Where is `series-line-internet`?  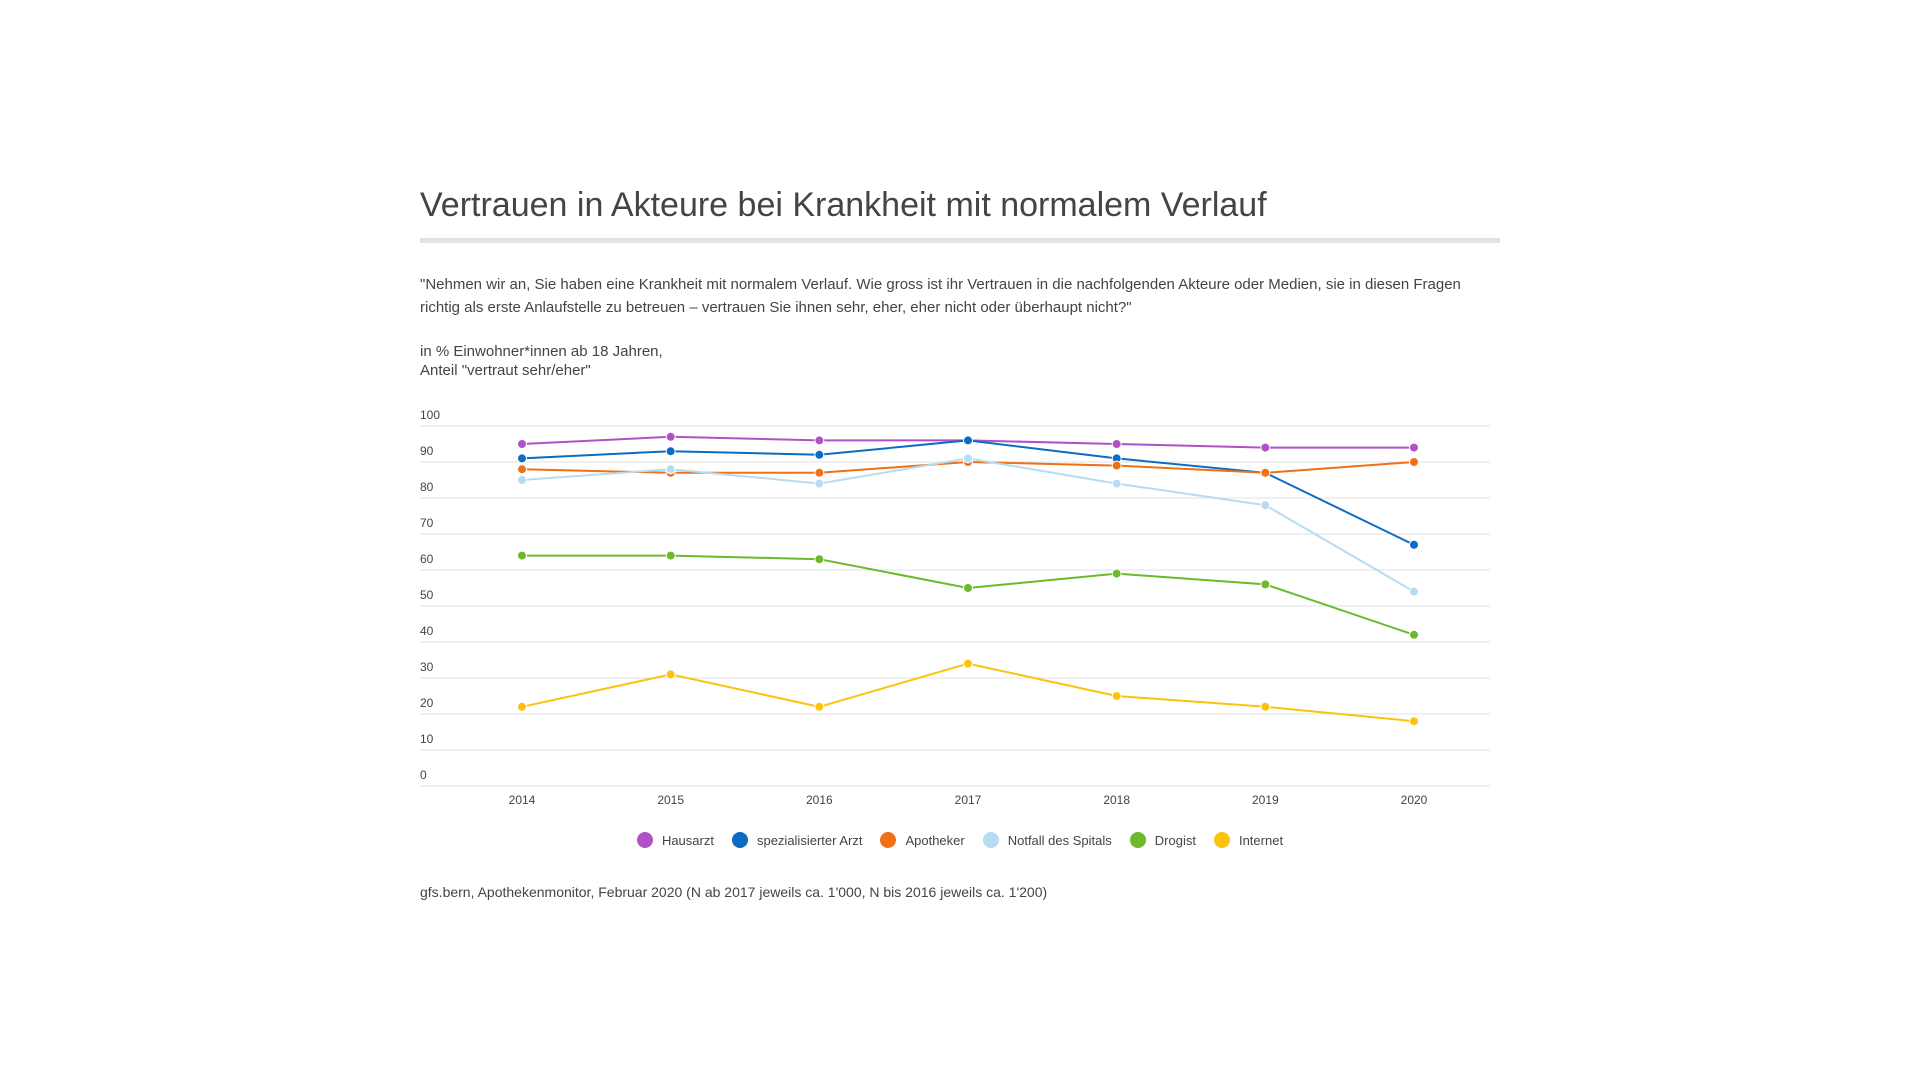 series-line-internet is located at coordinates (968, 692).